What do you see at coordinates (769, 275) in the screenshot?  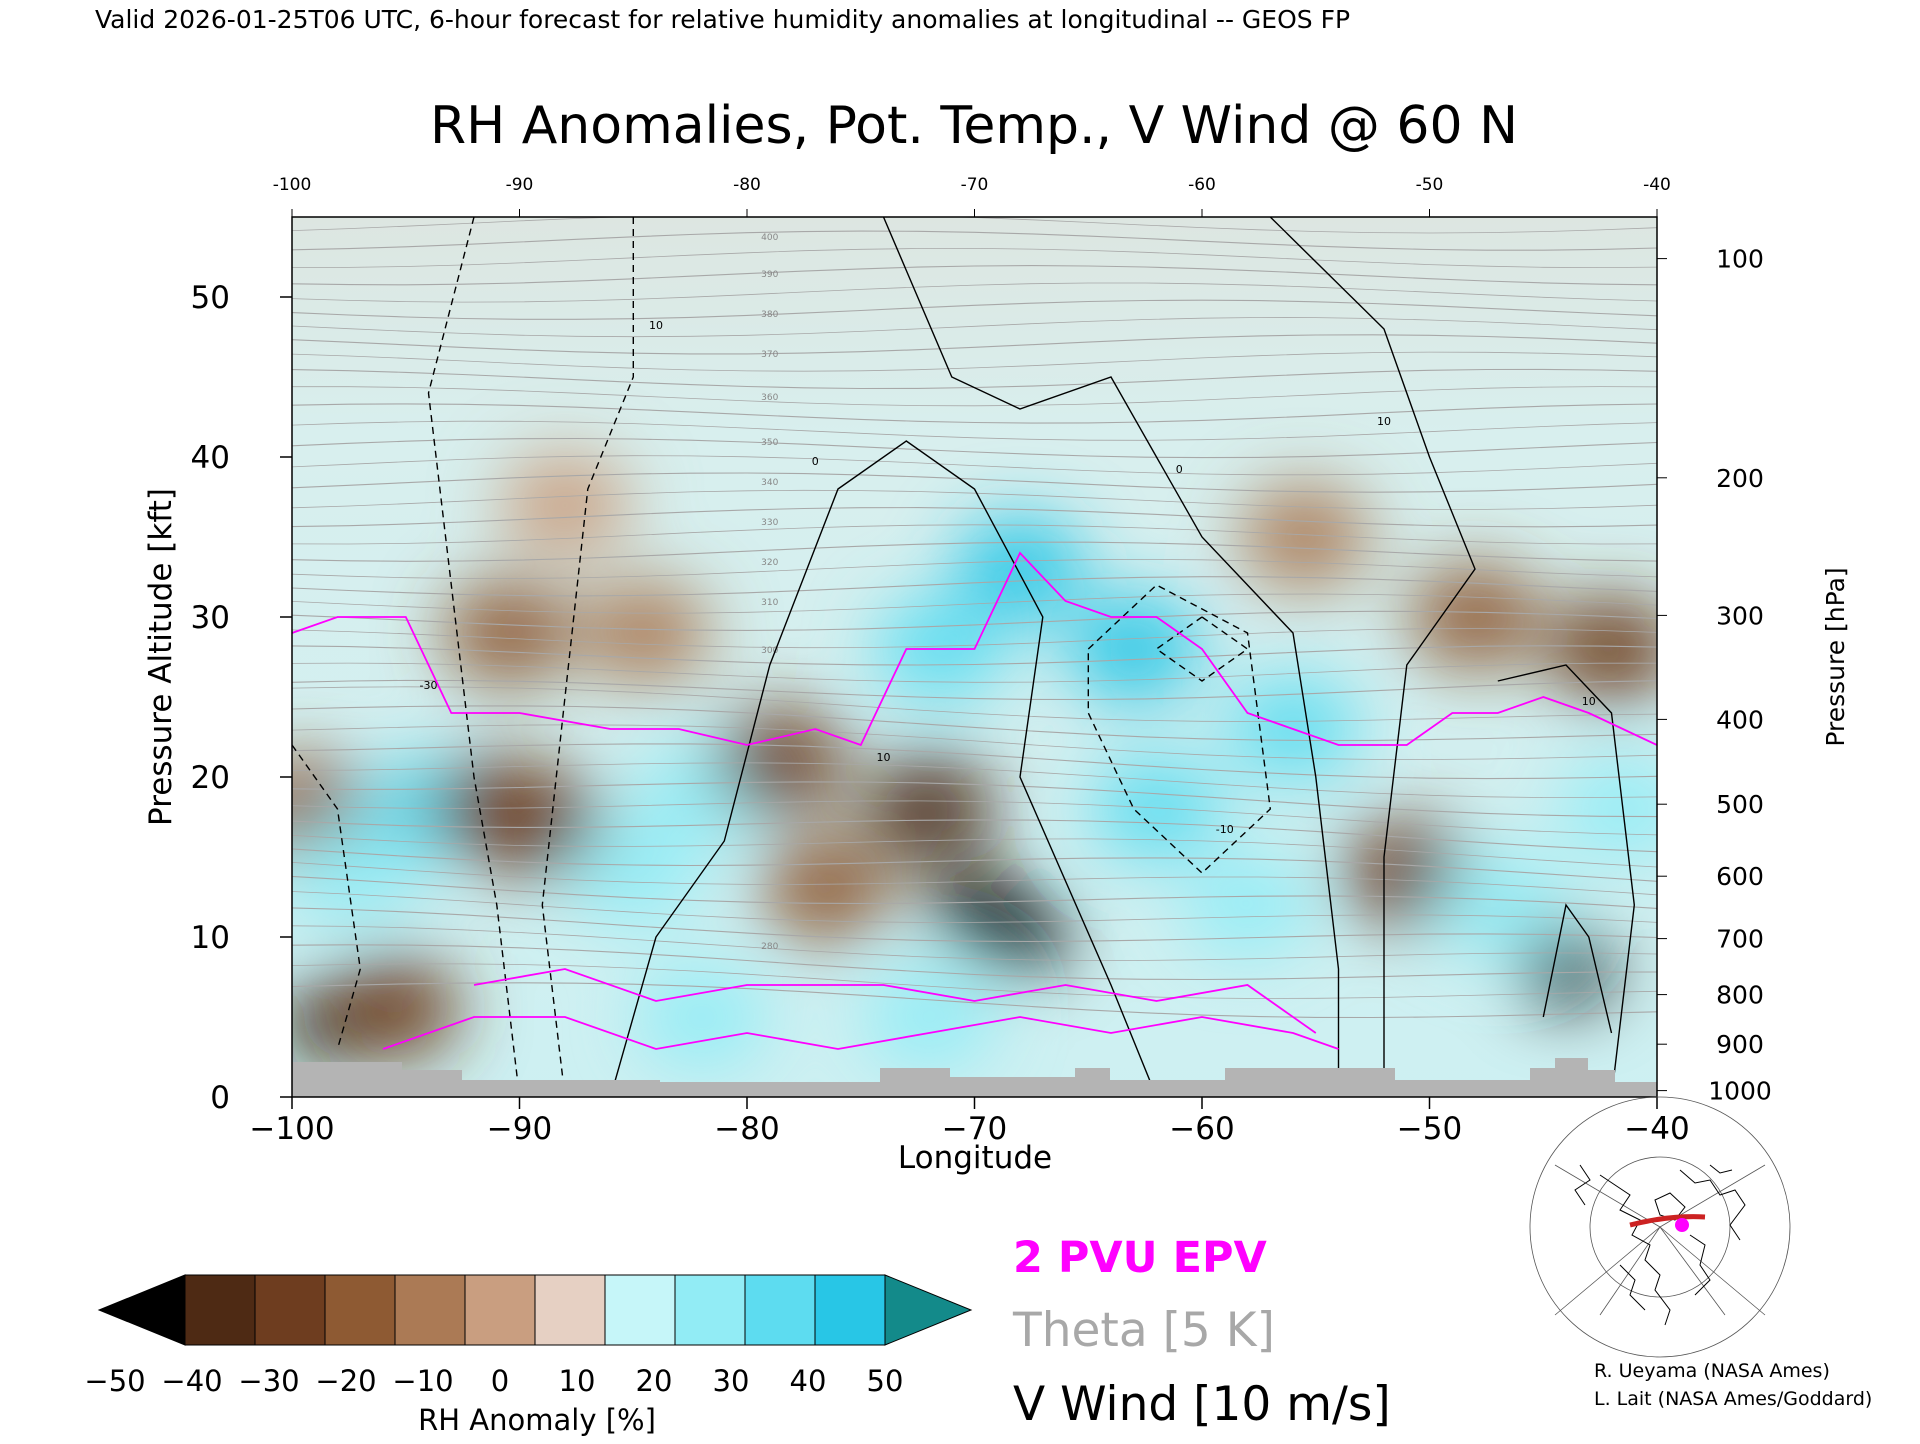 I see `theta-label: 390` at bounding box center [769, 275].